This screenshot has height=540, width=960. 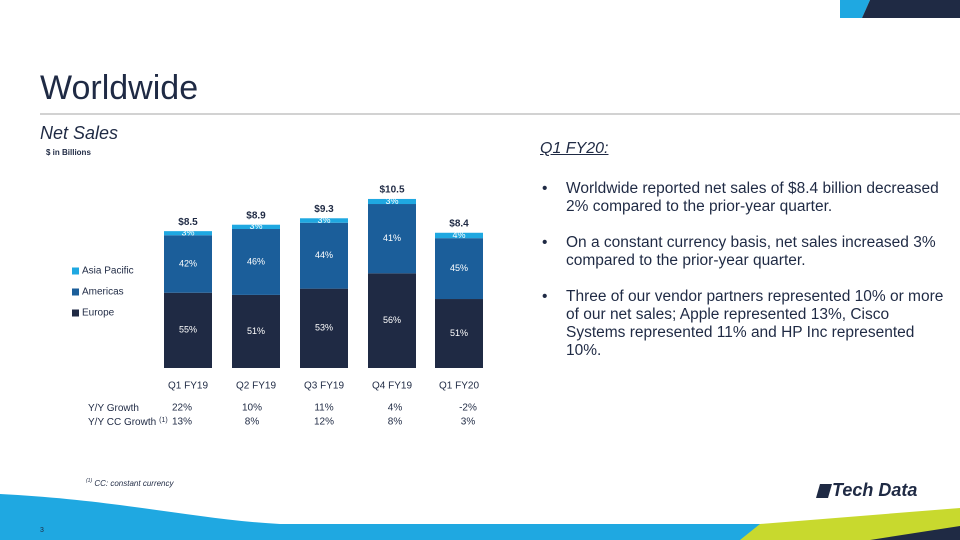 What do you see at coordinates (824, 491) in the screenshot?
I see `logo-icon` at bounding box center [824, 491].